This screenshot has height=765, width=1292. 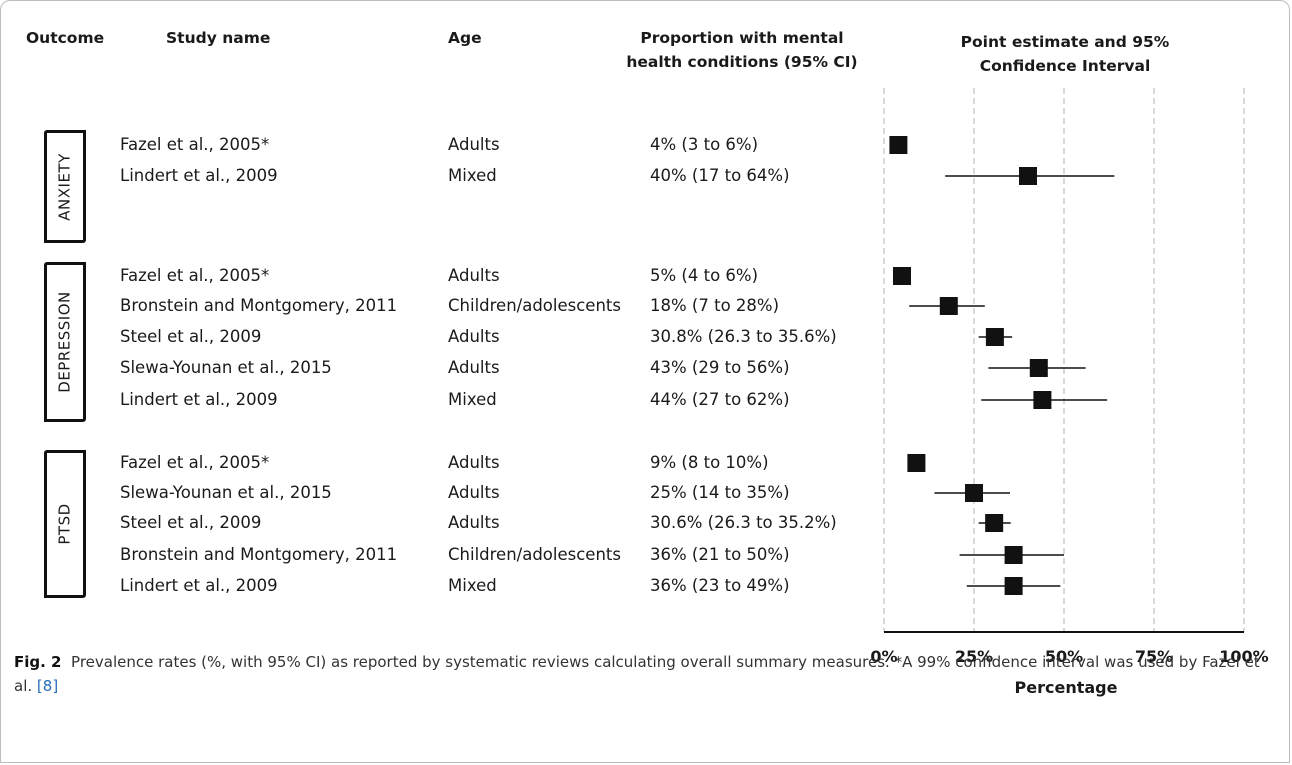 I want to click on x-tick-label: 75%, so click(x=1154, y=656).